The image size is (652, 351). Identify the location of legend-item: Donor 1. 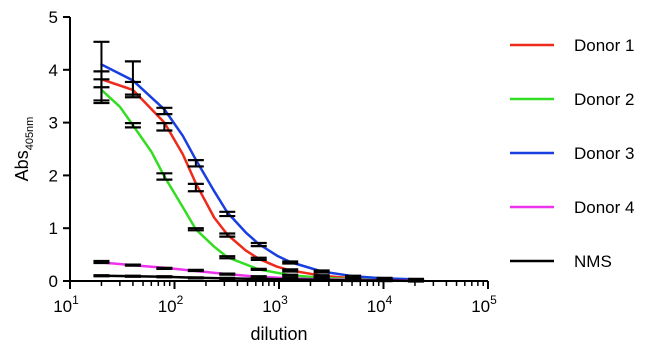
(572, 45).